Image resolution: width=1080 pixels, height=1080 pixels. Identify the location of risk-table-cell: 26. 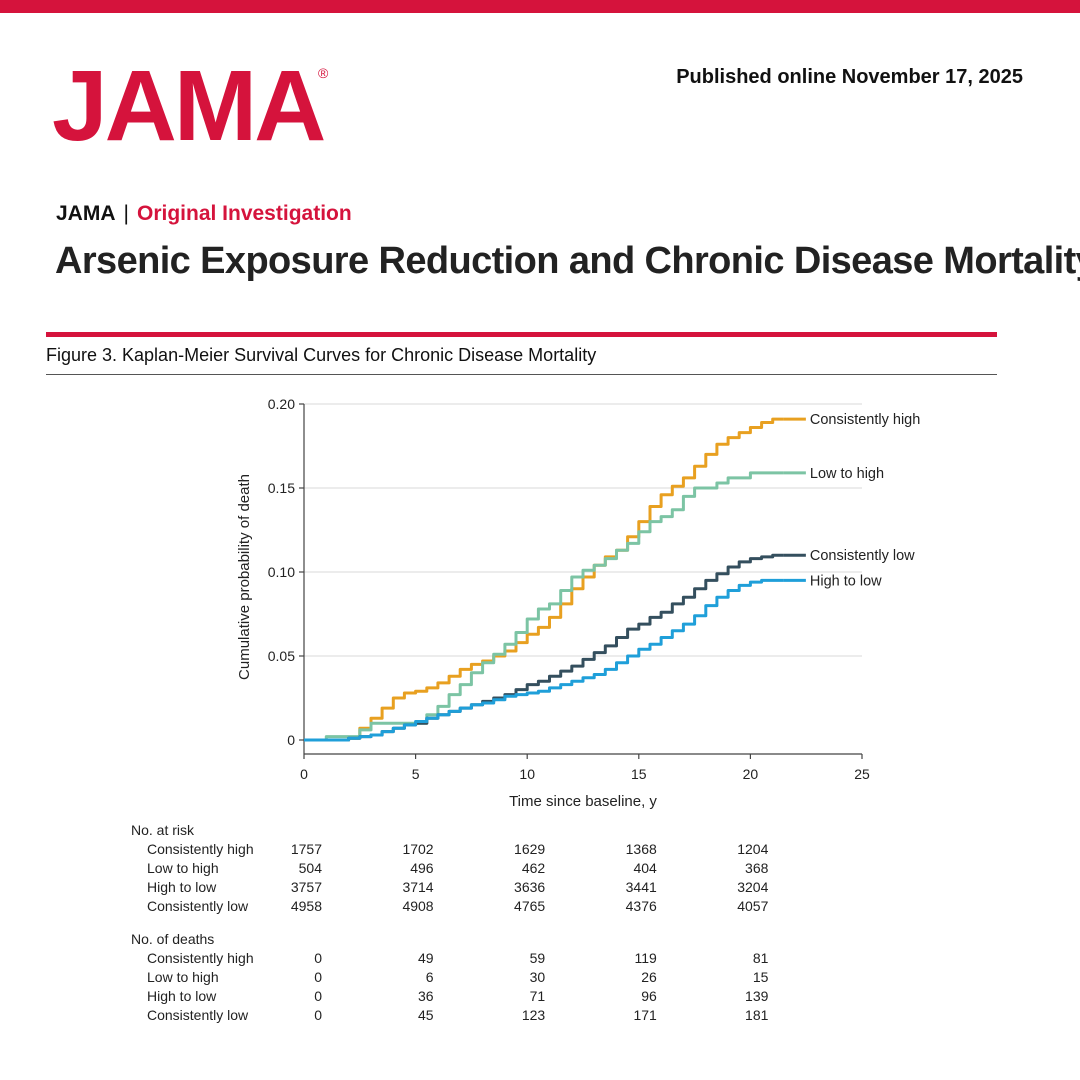
(649, 977).